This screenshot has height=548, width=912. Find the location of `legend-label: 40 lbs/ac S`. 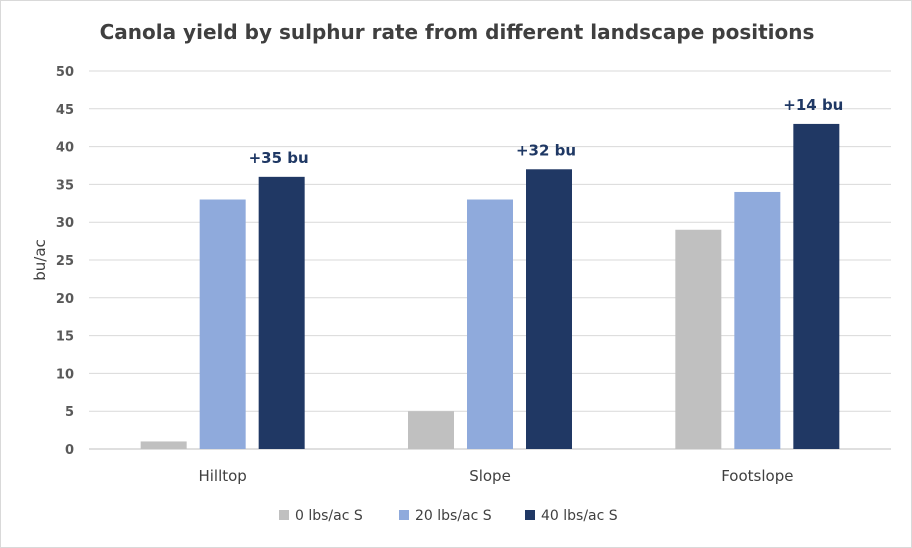

legend-label: 40 lbs/ac S is located at coordinates (579, 516).